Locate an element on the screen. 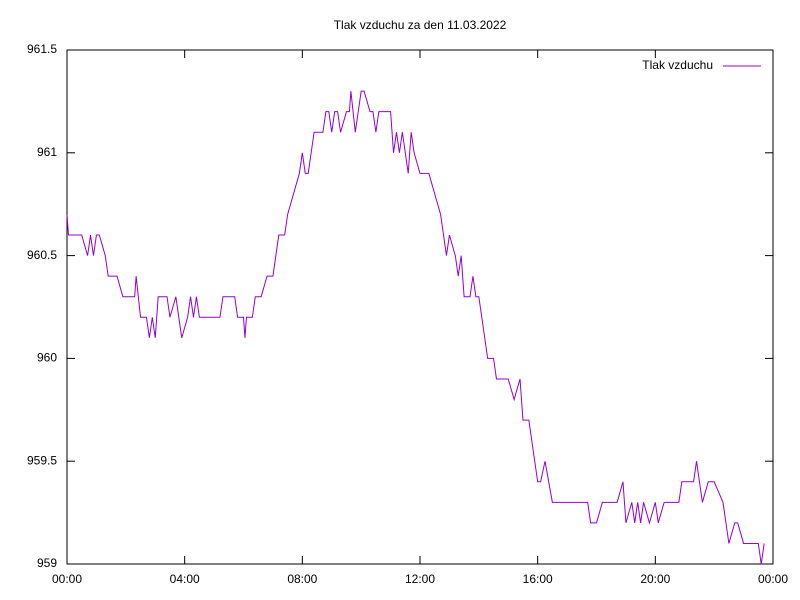 The height and width of the screenshot is (600, 800). chart-title: Tlak vzduchu za den 11.03.2022 is located at coordinates (420, 25).